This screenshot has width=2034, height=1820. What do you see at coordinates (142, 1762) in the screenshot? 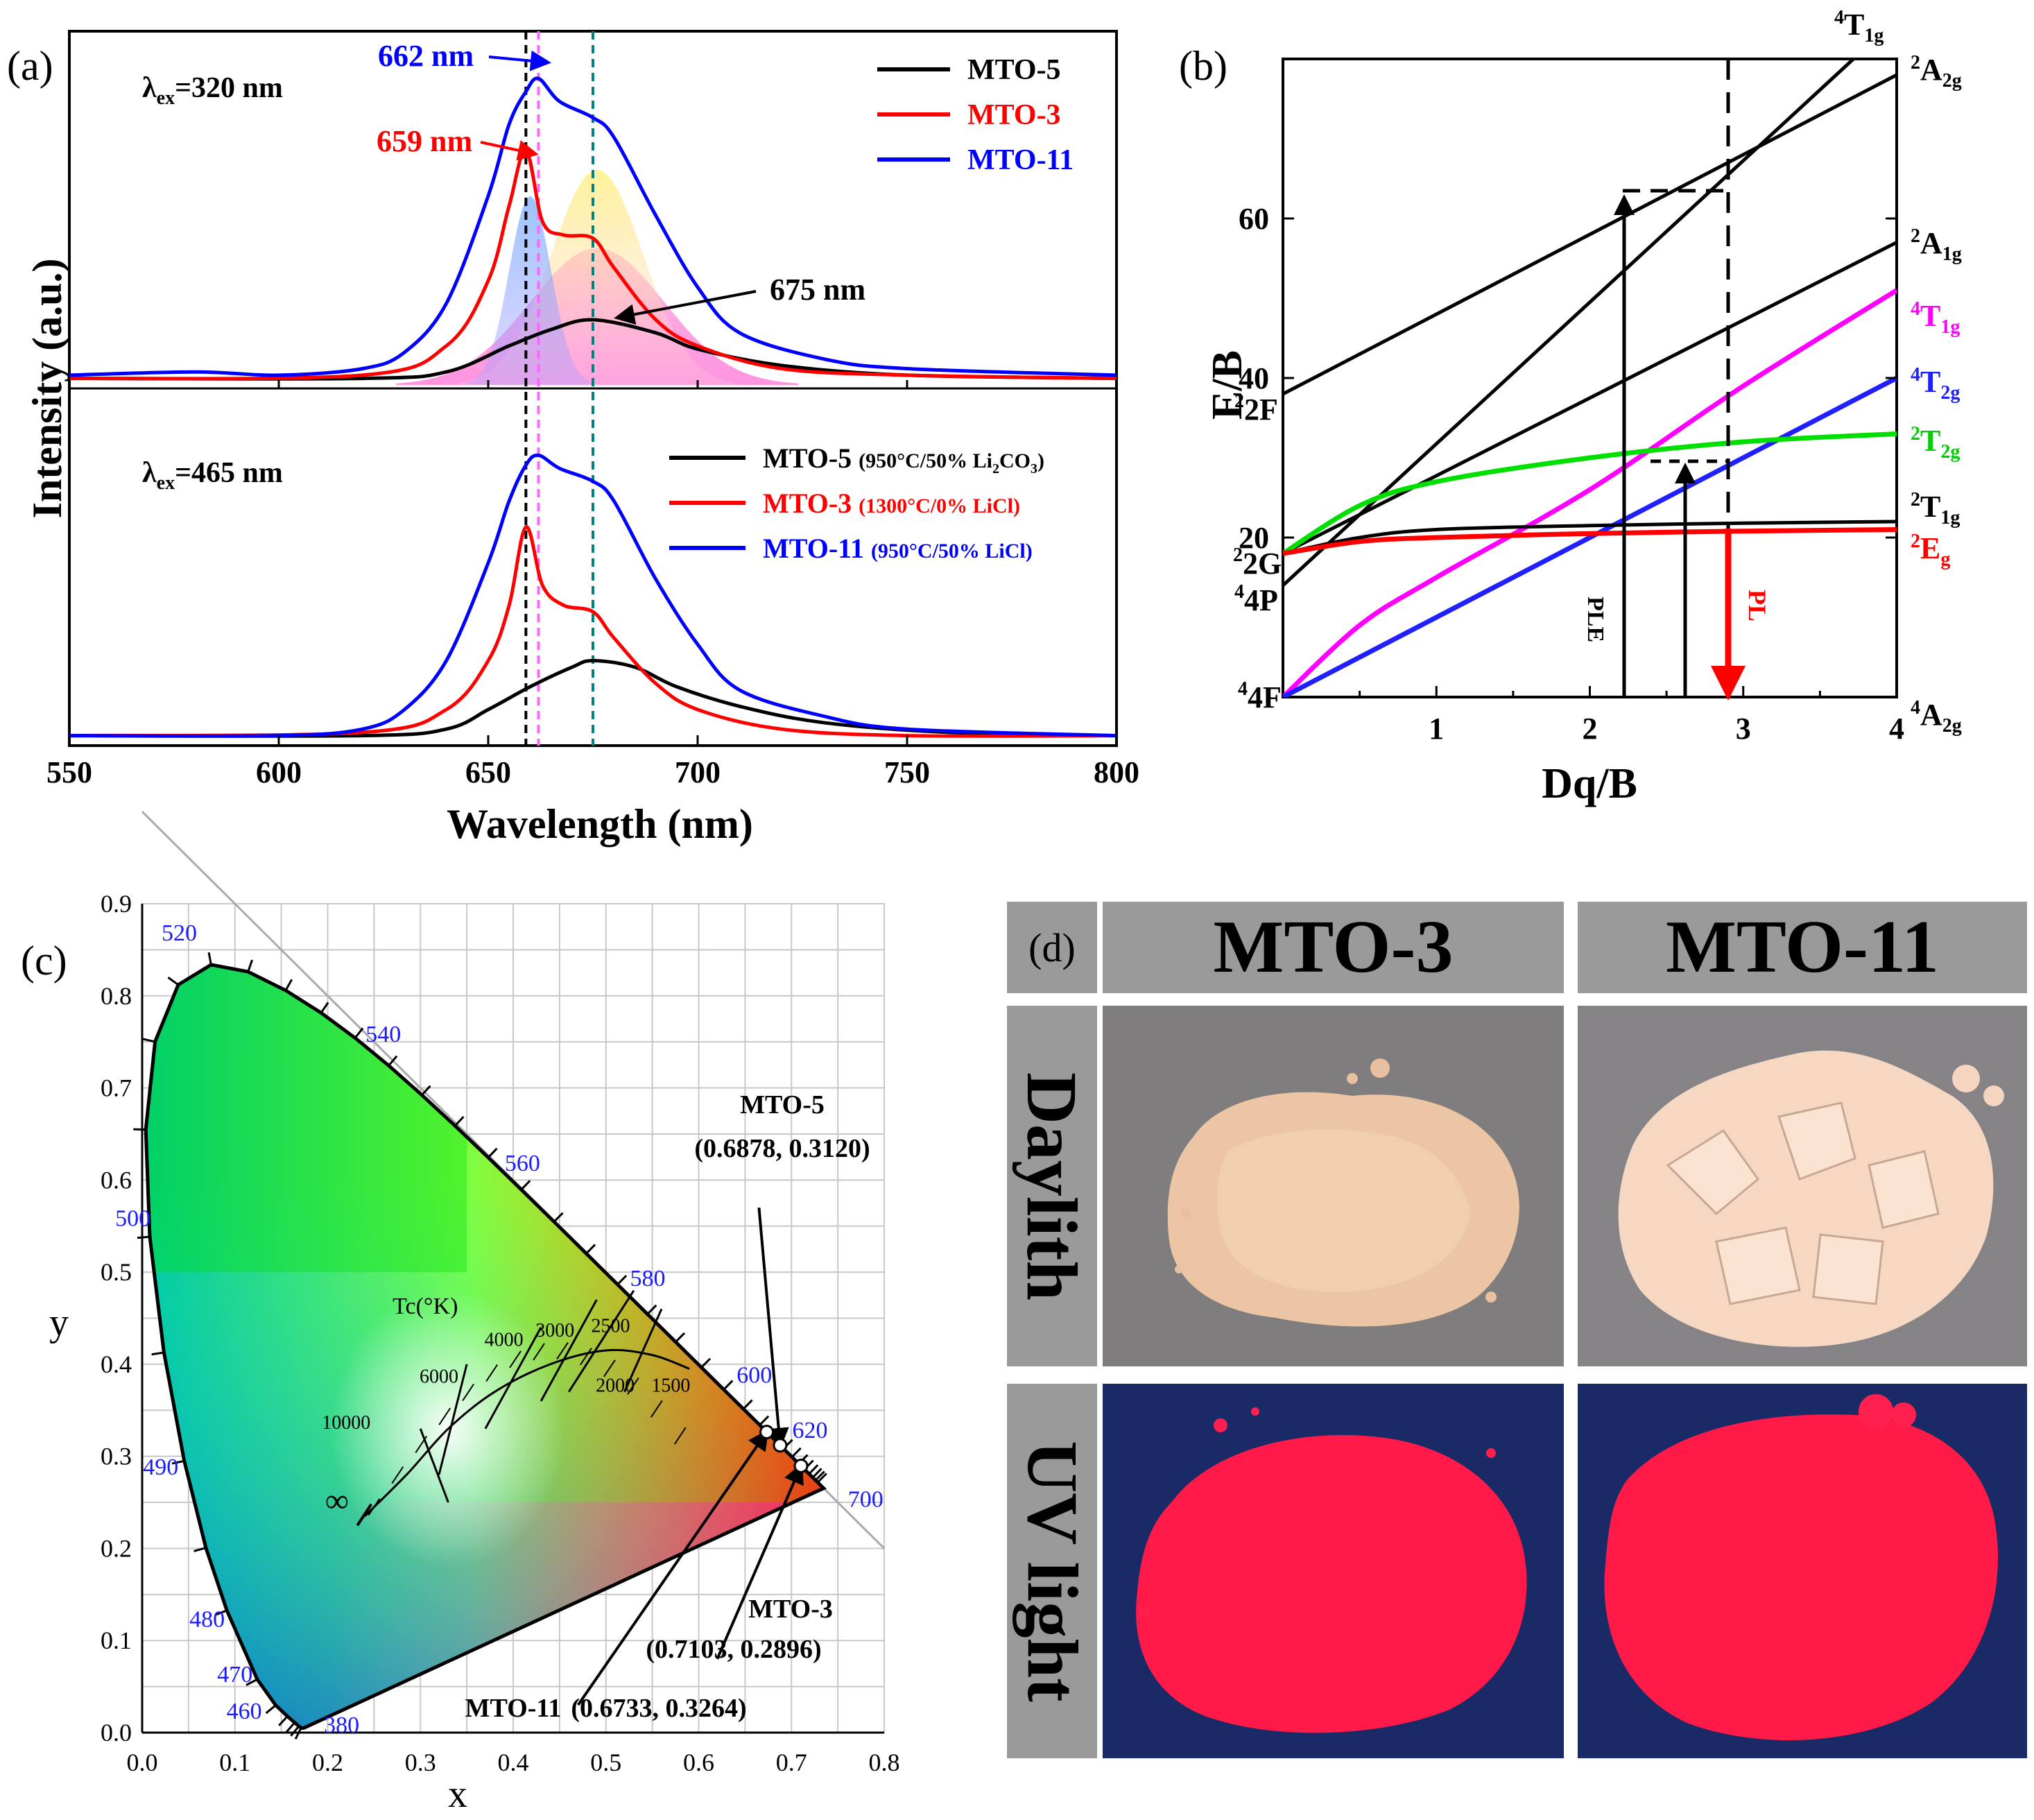
I see `c-x-tick-0.0: 0.0` at bounding box center [142, 1762].